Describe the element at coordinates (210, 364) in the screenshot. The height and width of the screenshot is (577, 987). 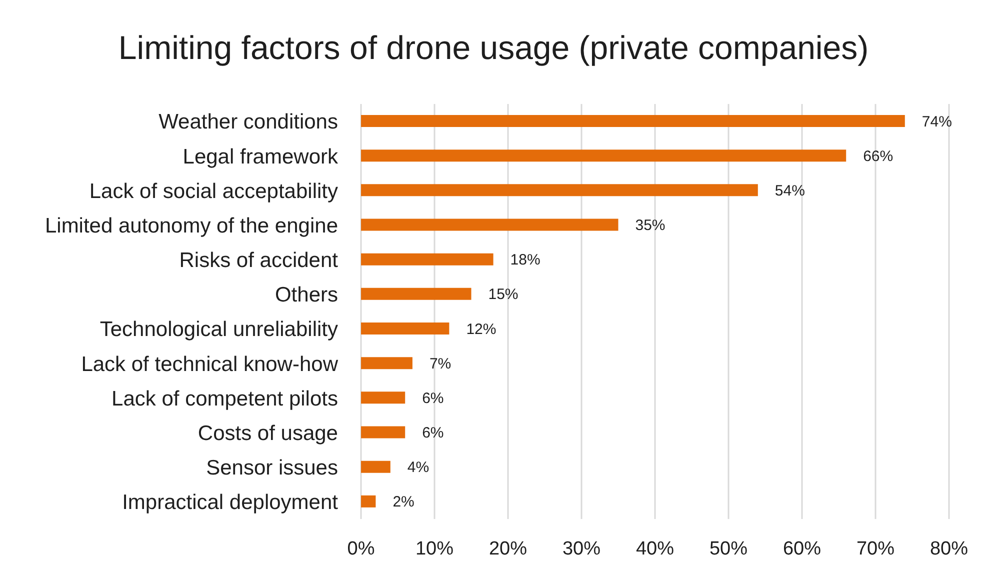
I see `y-tick-label: Lack of technical know-how` at that location.